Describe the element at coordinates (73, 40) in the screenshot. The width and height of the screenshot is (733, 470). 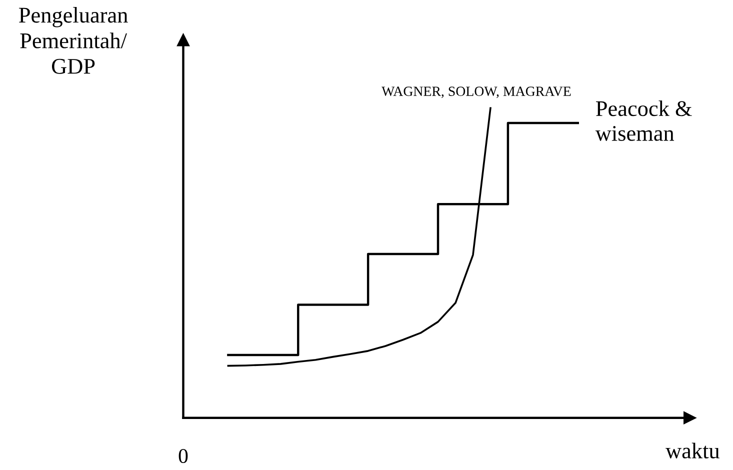
I see `y-axis-title: Pengeluaran Pemerintah/ GDP` at that location.